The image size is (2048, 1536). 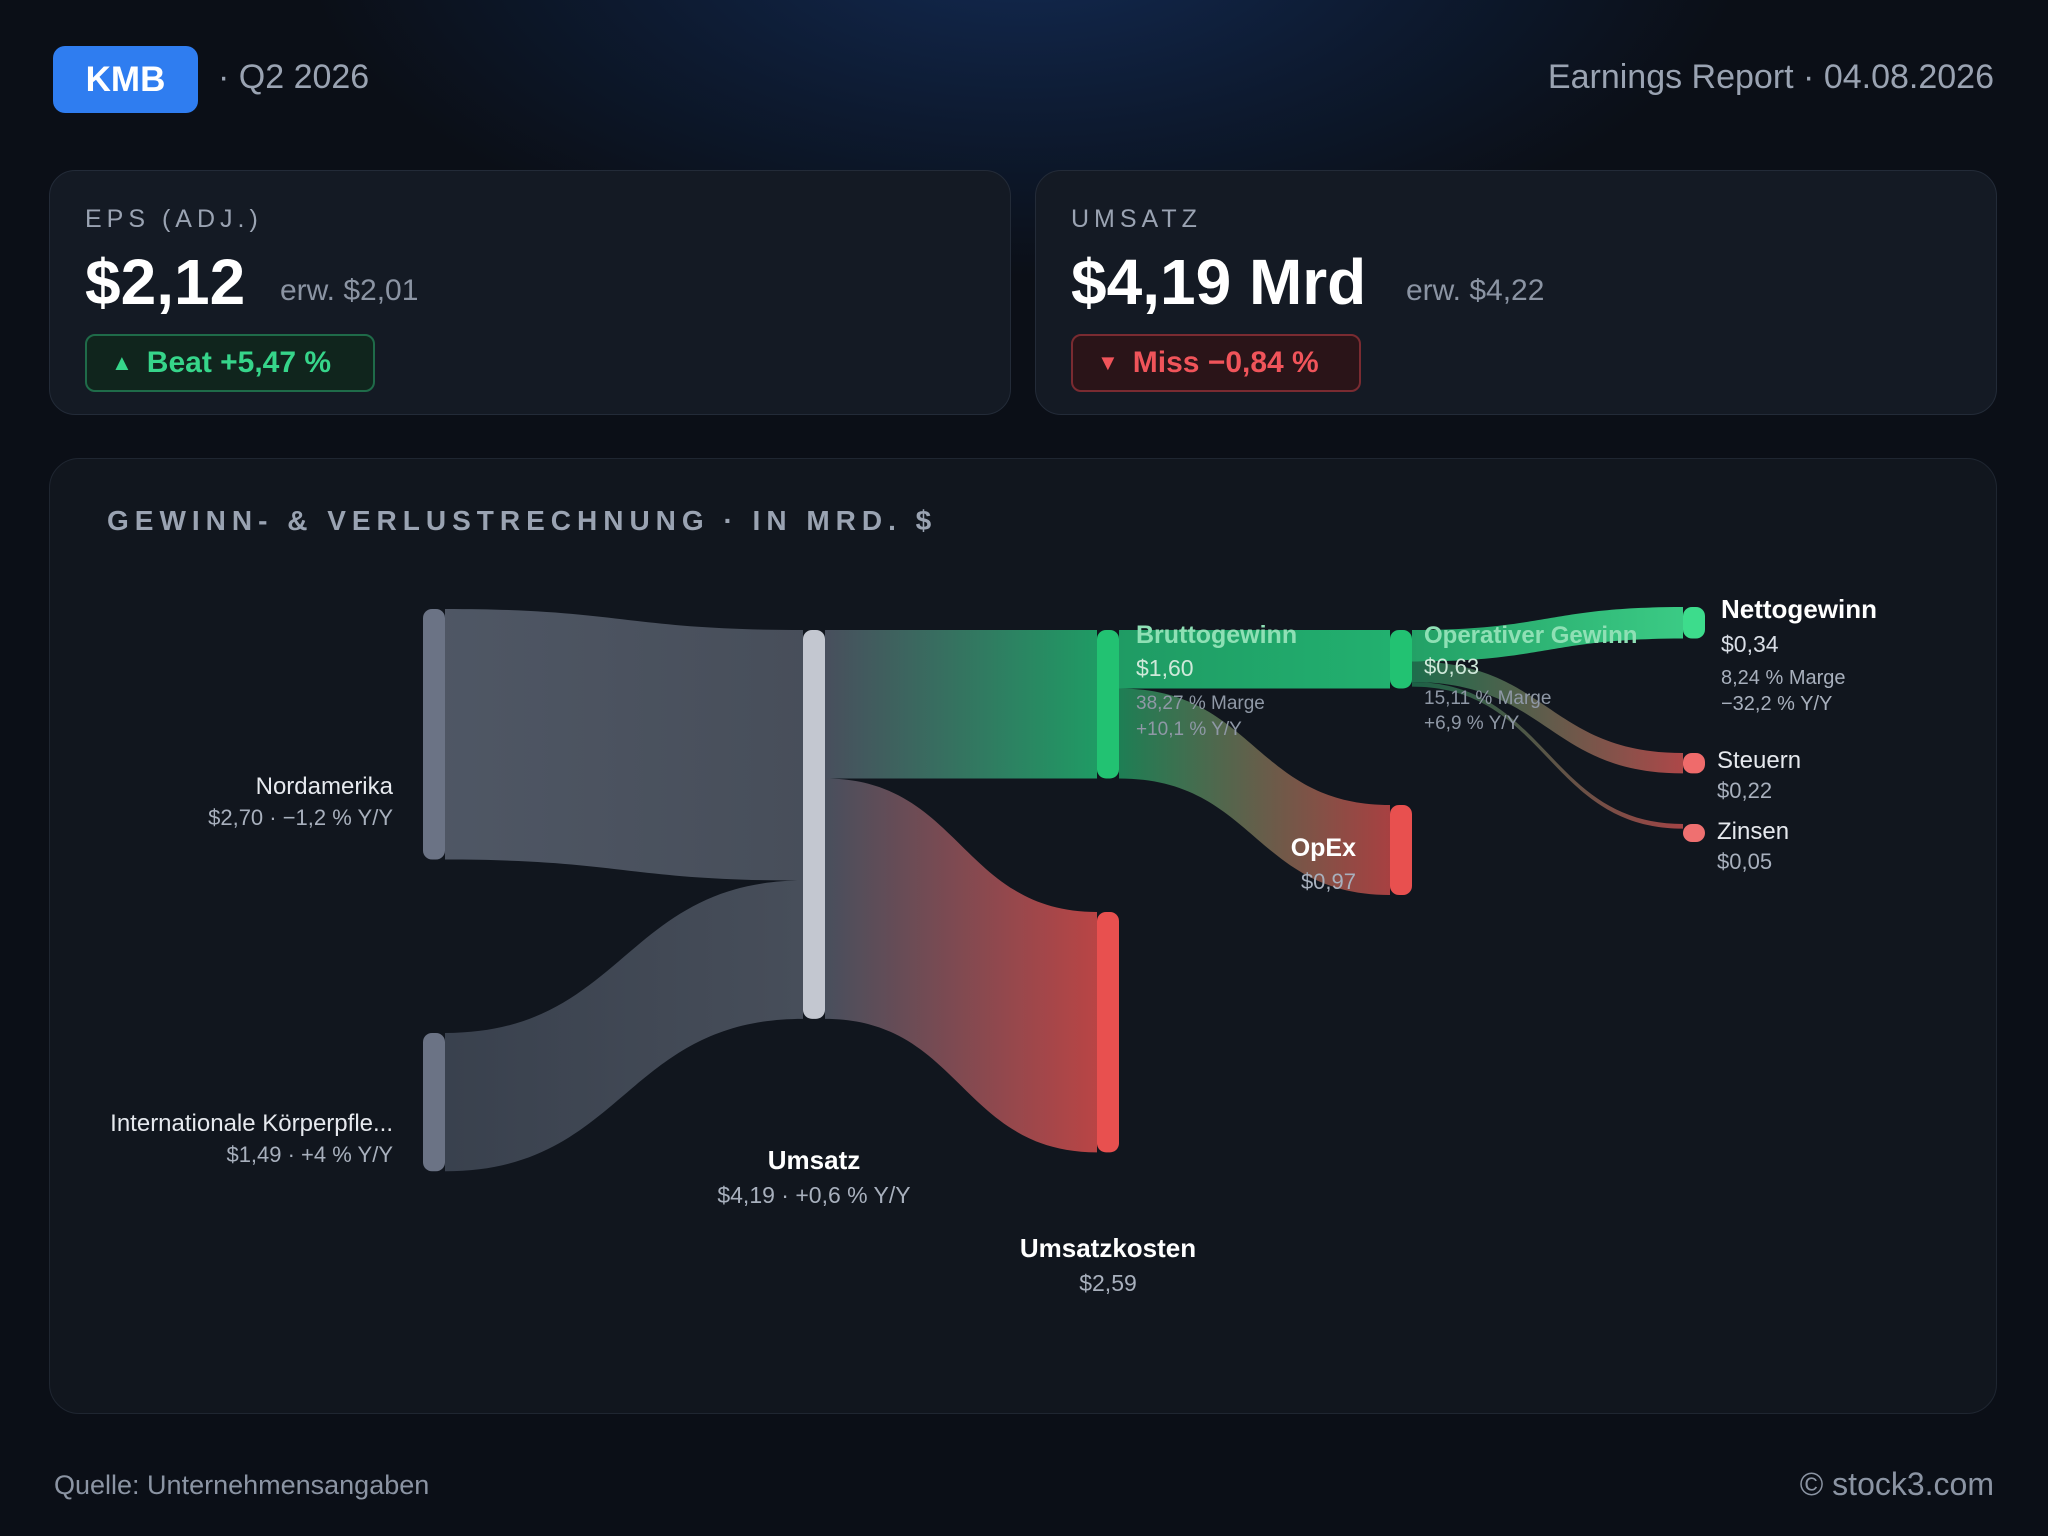 What do you see at coordinates (1323, 848) in the screenshot?
I see `label-opex: OpEx` at bounding box center [1323, 848].